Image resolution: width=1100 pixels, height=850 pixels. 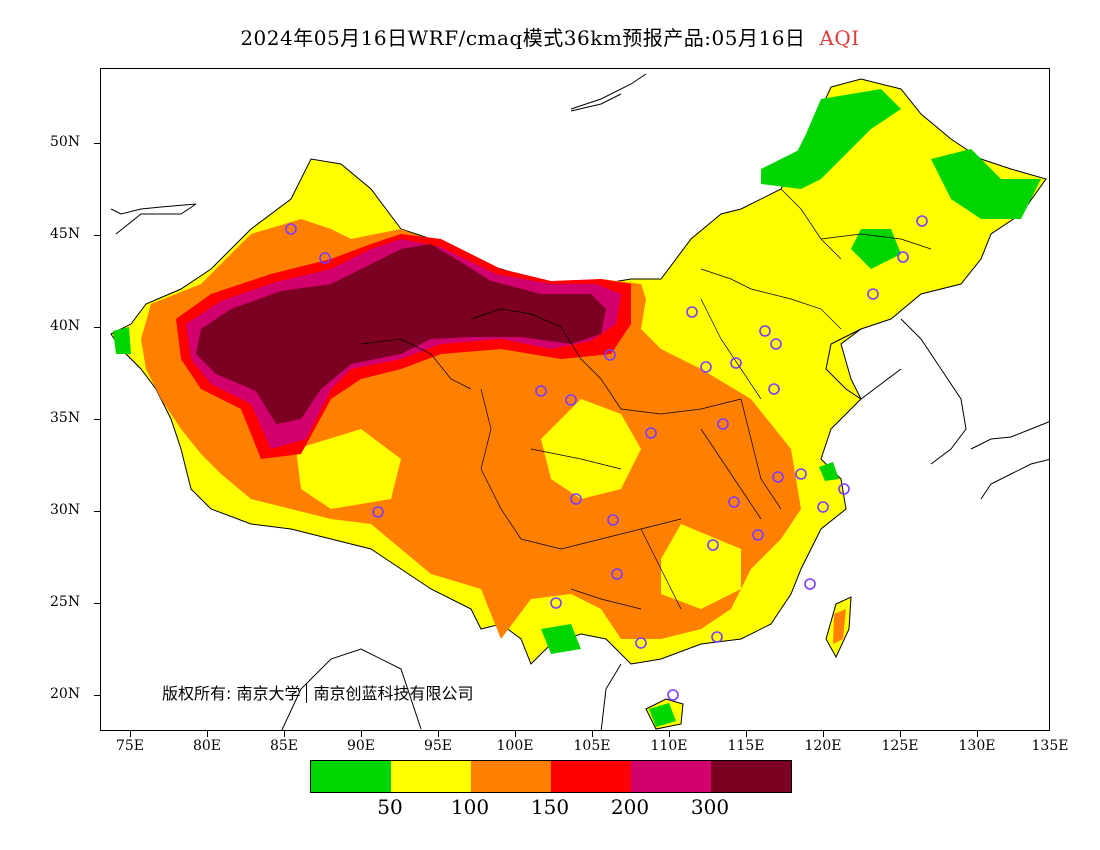 I want to click on region-aqi-green-ne3, so click(x=986, y=184).